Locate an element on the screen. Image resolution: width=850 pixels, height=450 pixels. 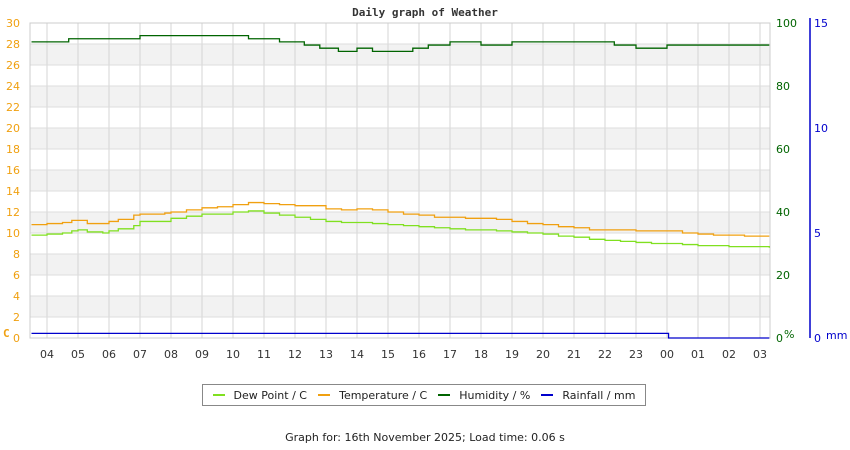
rainfall-tick-label: 5 is located at coordinates (817, 233).